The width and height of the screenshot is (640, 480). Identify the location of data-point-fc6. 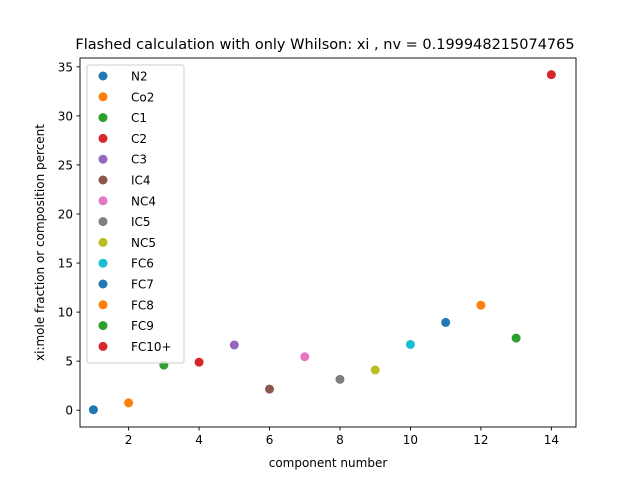
(410, 344).